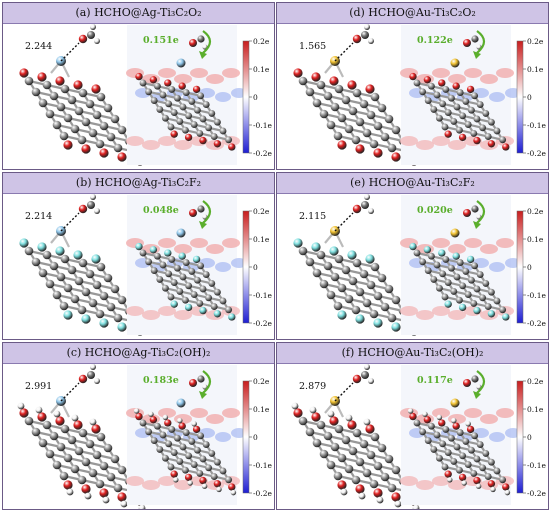 The height and width of the screenshot is (514, 550). I want to click on bond-distance: 2.879, so click(312, 386).